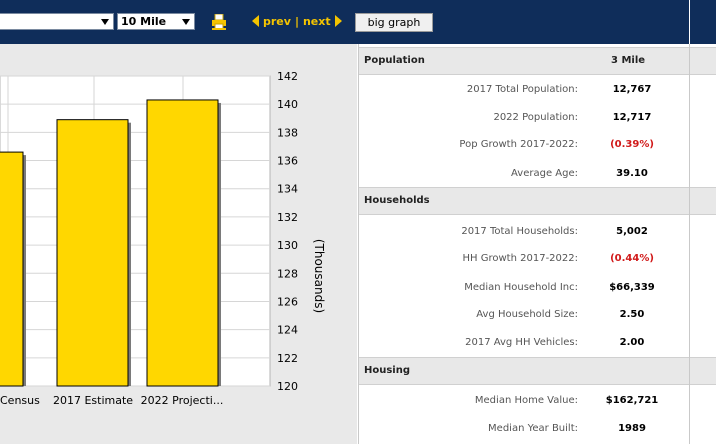 The width and height of the screenshot is (716, 444). I want to click on big-graph-button: big graph, so click(394, 22).